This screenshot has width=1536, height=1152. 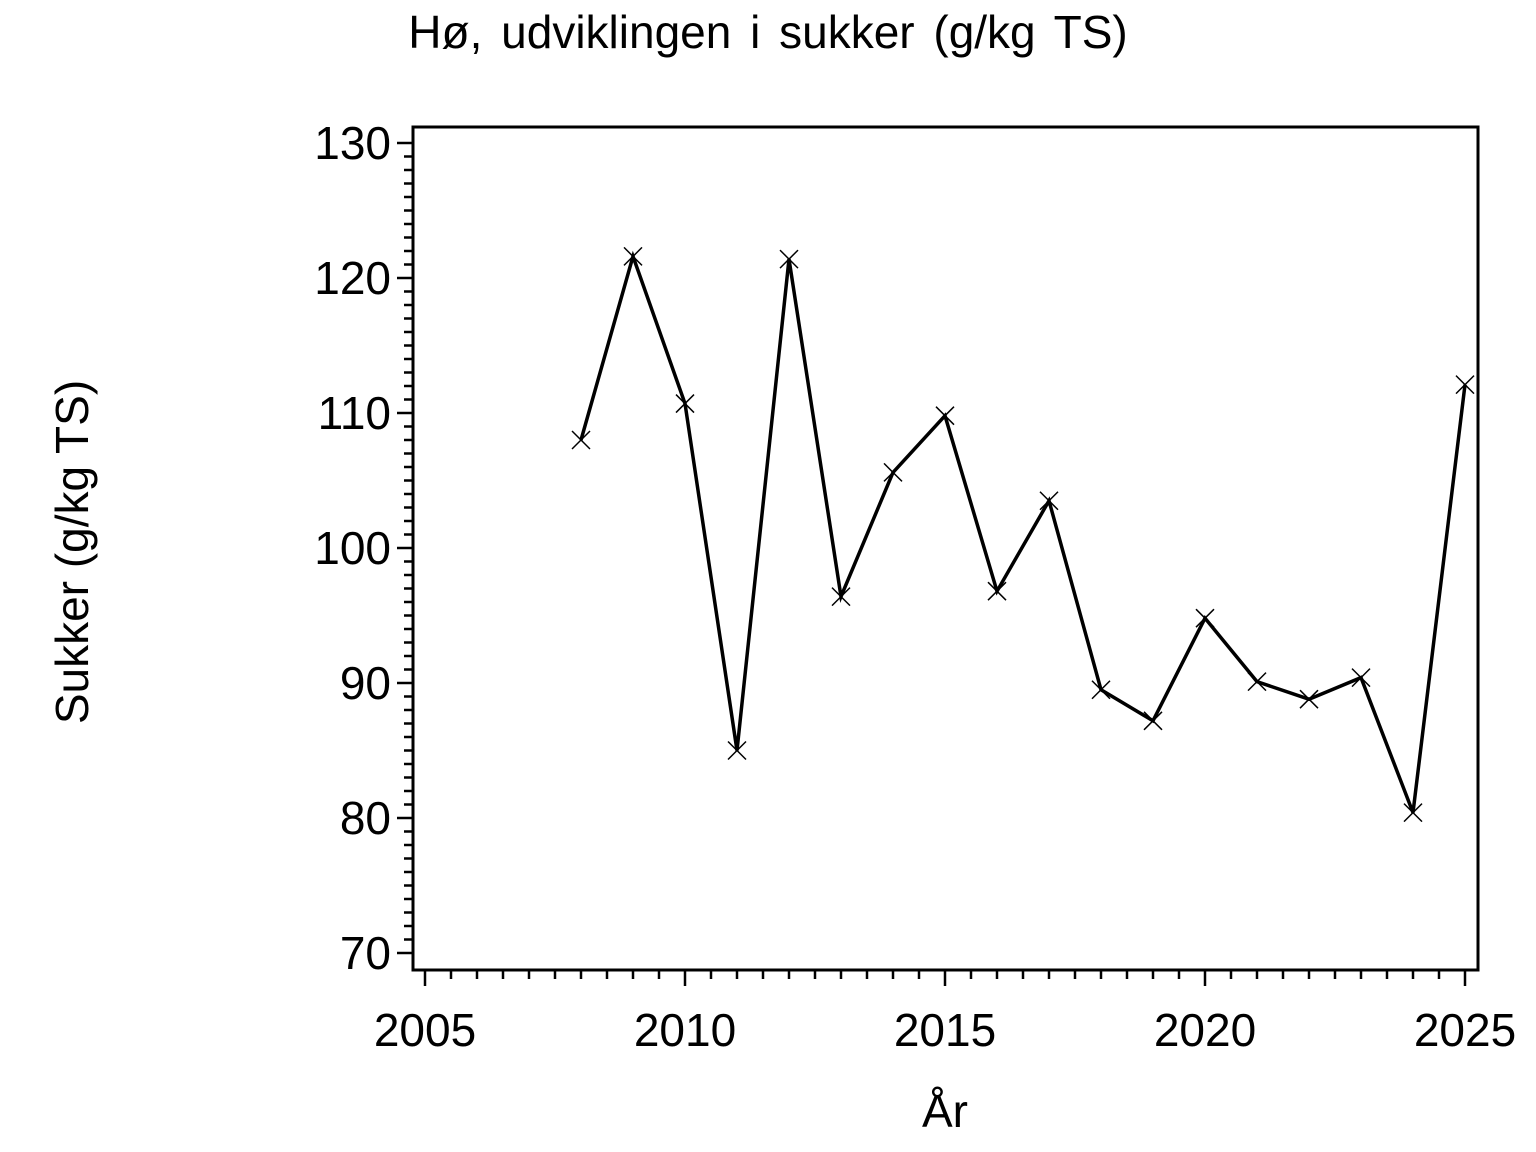 What do you see at coordinates (352, 143) in the screenshot?
I see `y-tick-label: 130` at bounding box center [352, 143].